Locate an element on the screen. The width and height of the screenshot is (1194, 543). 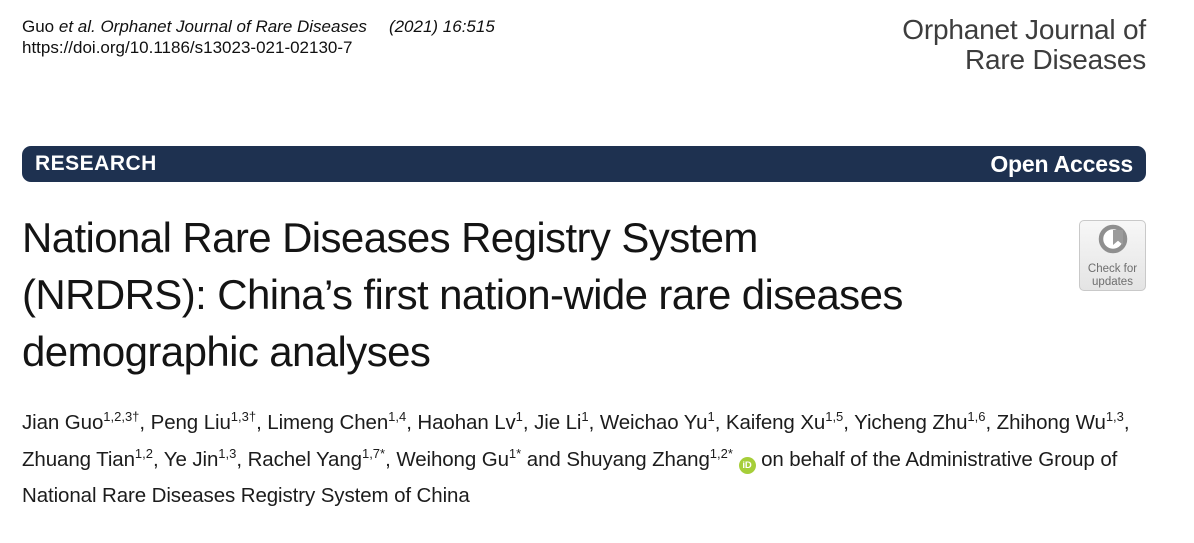
check-for-updates-button: Check for updates is located at coordinates (1112, 255).